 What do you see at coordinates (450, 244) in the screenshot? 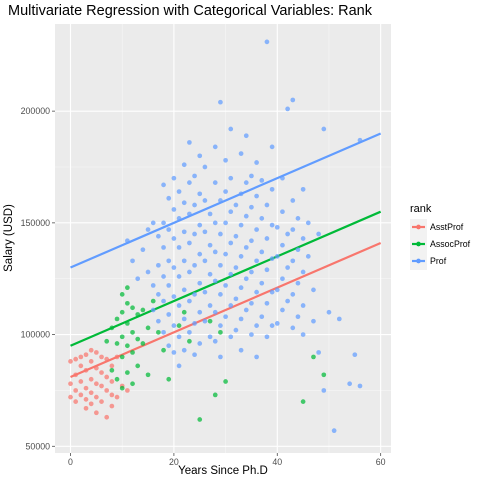
I see `assocprof-legend-label: AssocProf` at bounding box center [450, 244].